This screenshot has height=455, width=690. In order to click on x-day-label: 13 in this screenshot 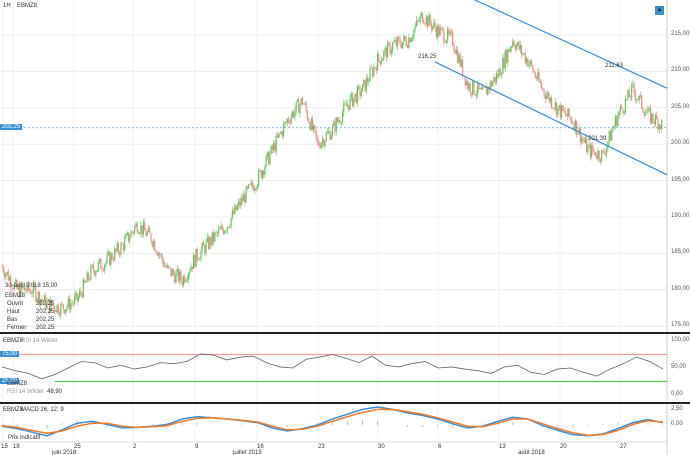, I will do `click(502, 447)`.